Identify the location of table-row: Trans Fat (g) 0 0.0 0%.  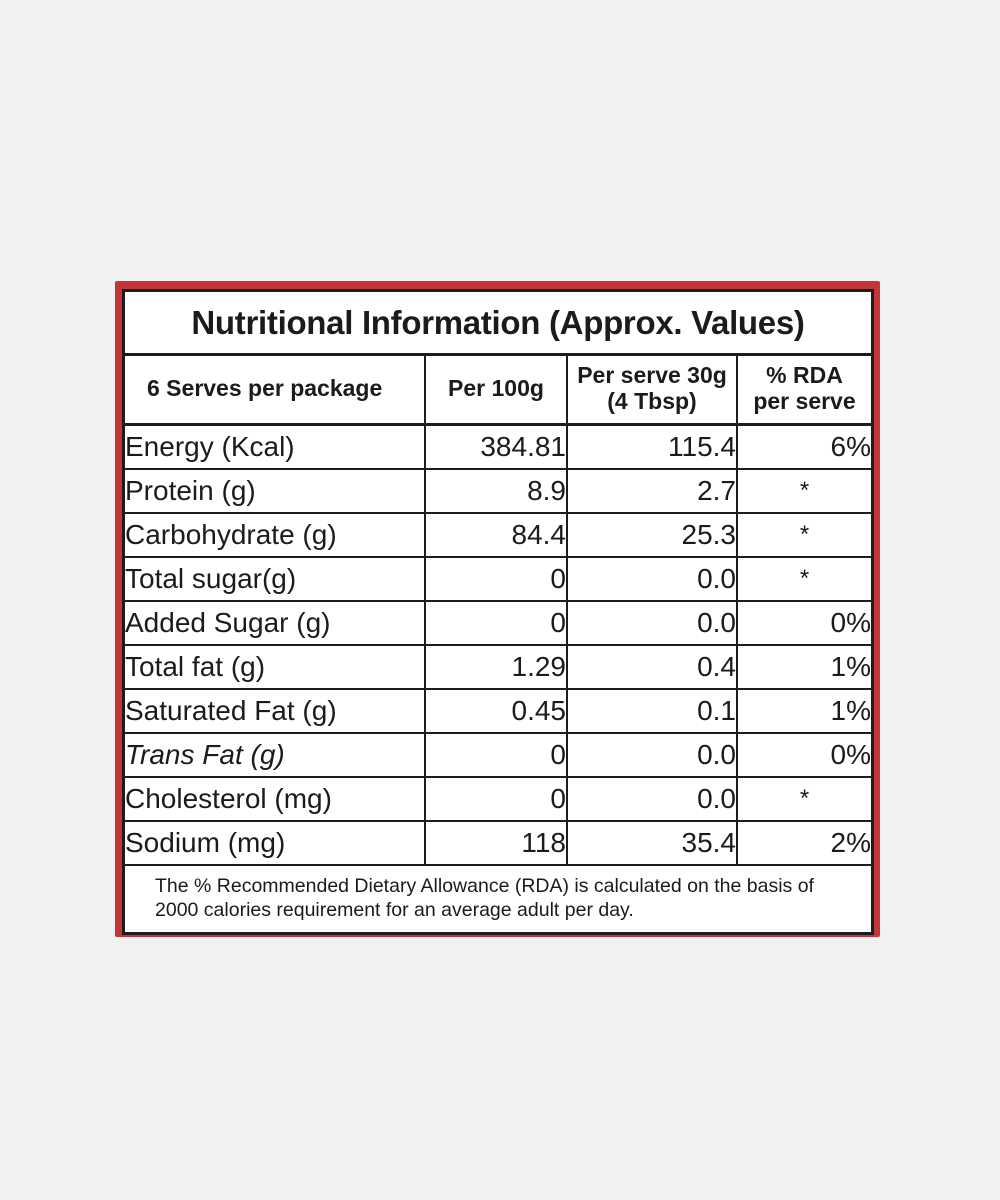
(498, 755).